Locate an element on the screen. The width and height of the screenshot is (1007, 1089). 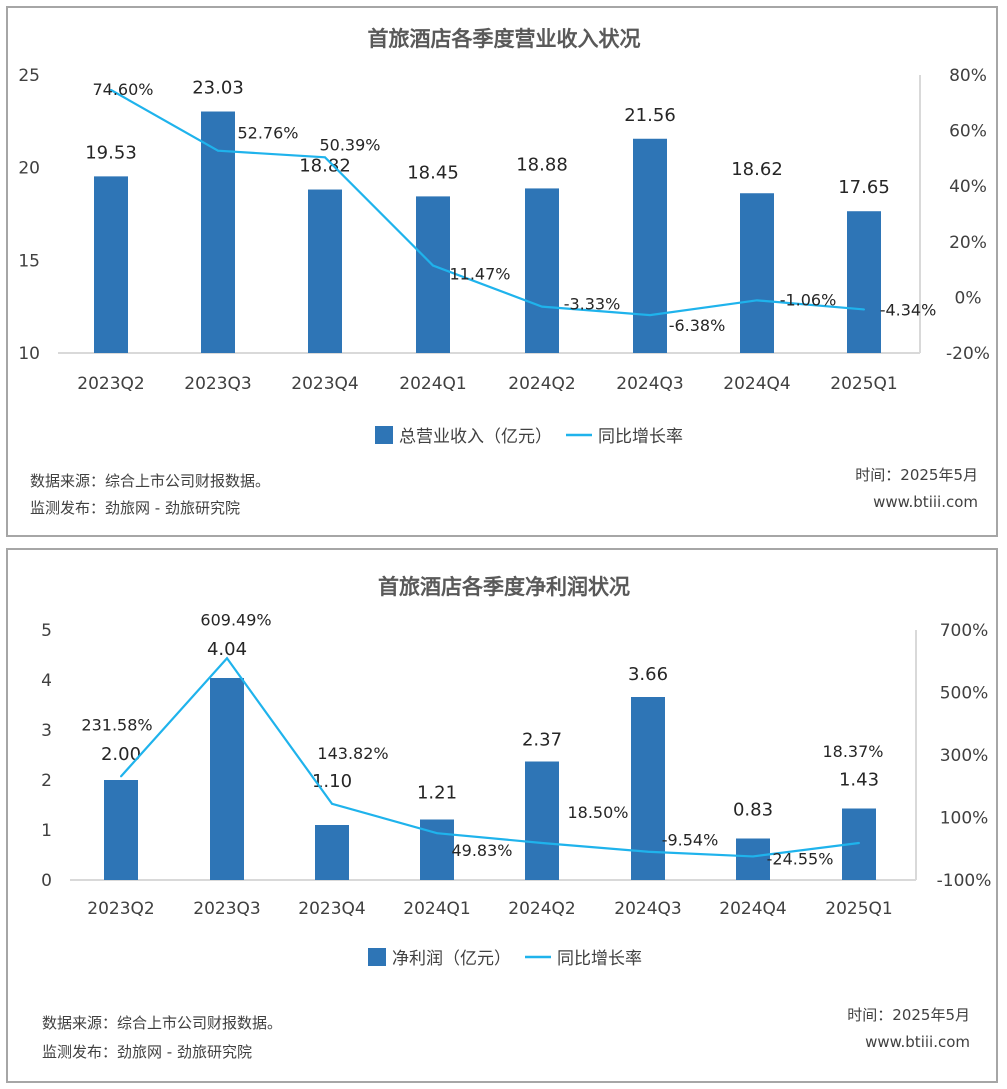
bar-value-label: 1.43 is located at coordinates (859, 780).